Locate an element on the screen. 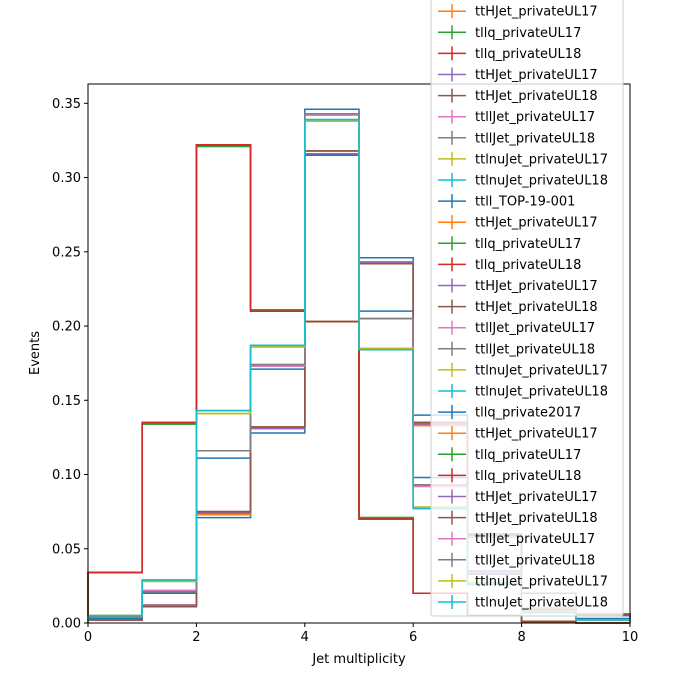  y-tick-label: 0.25 is located at coordinates (66, 252).